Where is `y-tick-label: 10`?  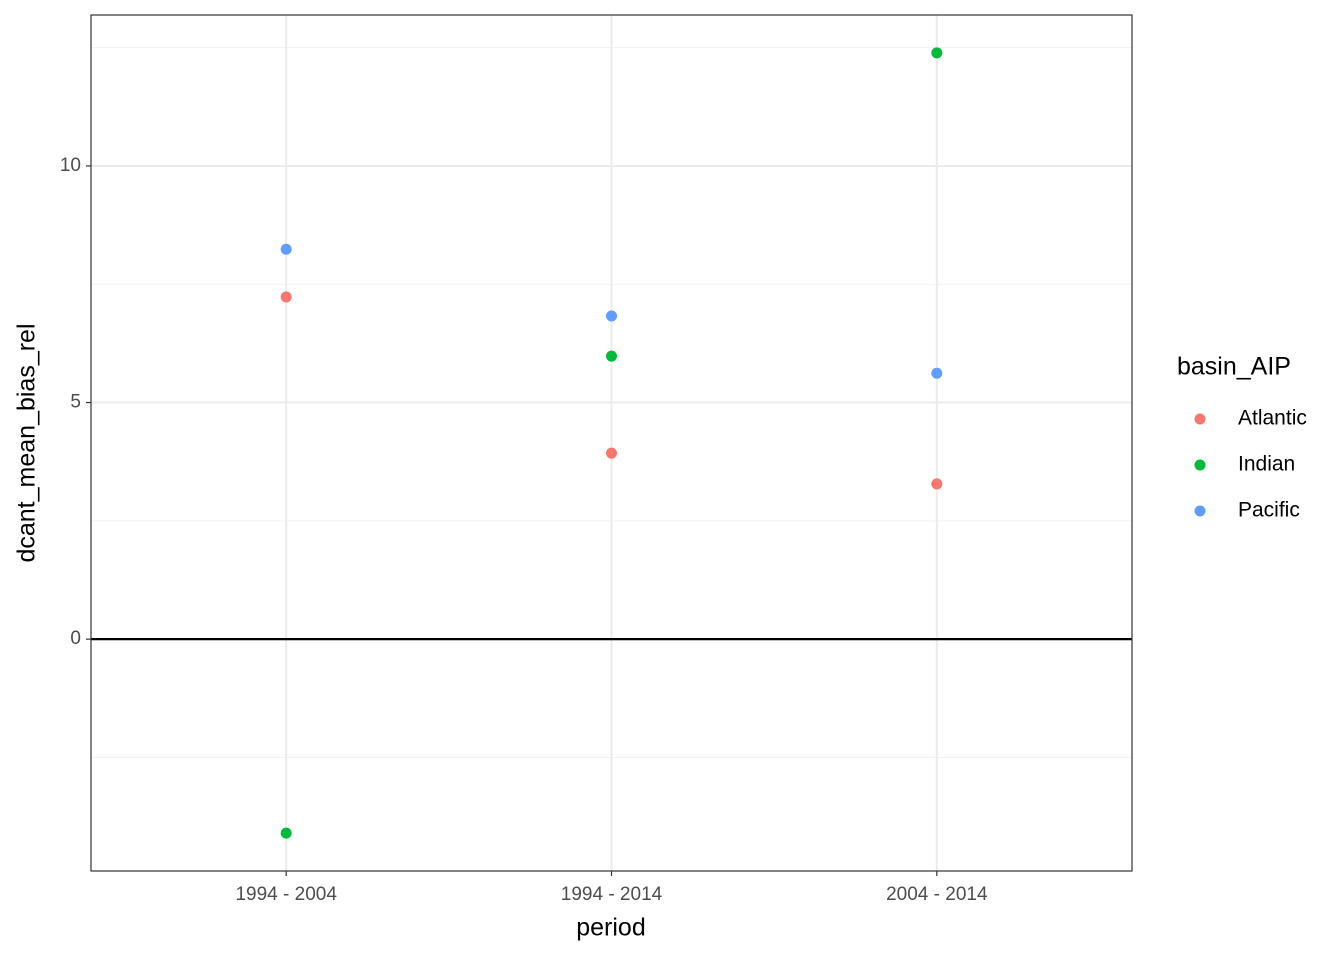 y-tick-label: 10 is located at coordinates (70, 165).